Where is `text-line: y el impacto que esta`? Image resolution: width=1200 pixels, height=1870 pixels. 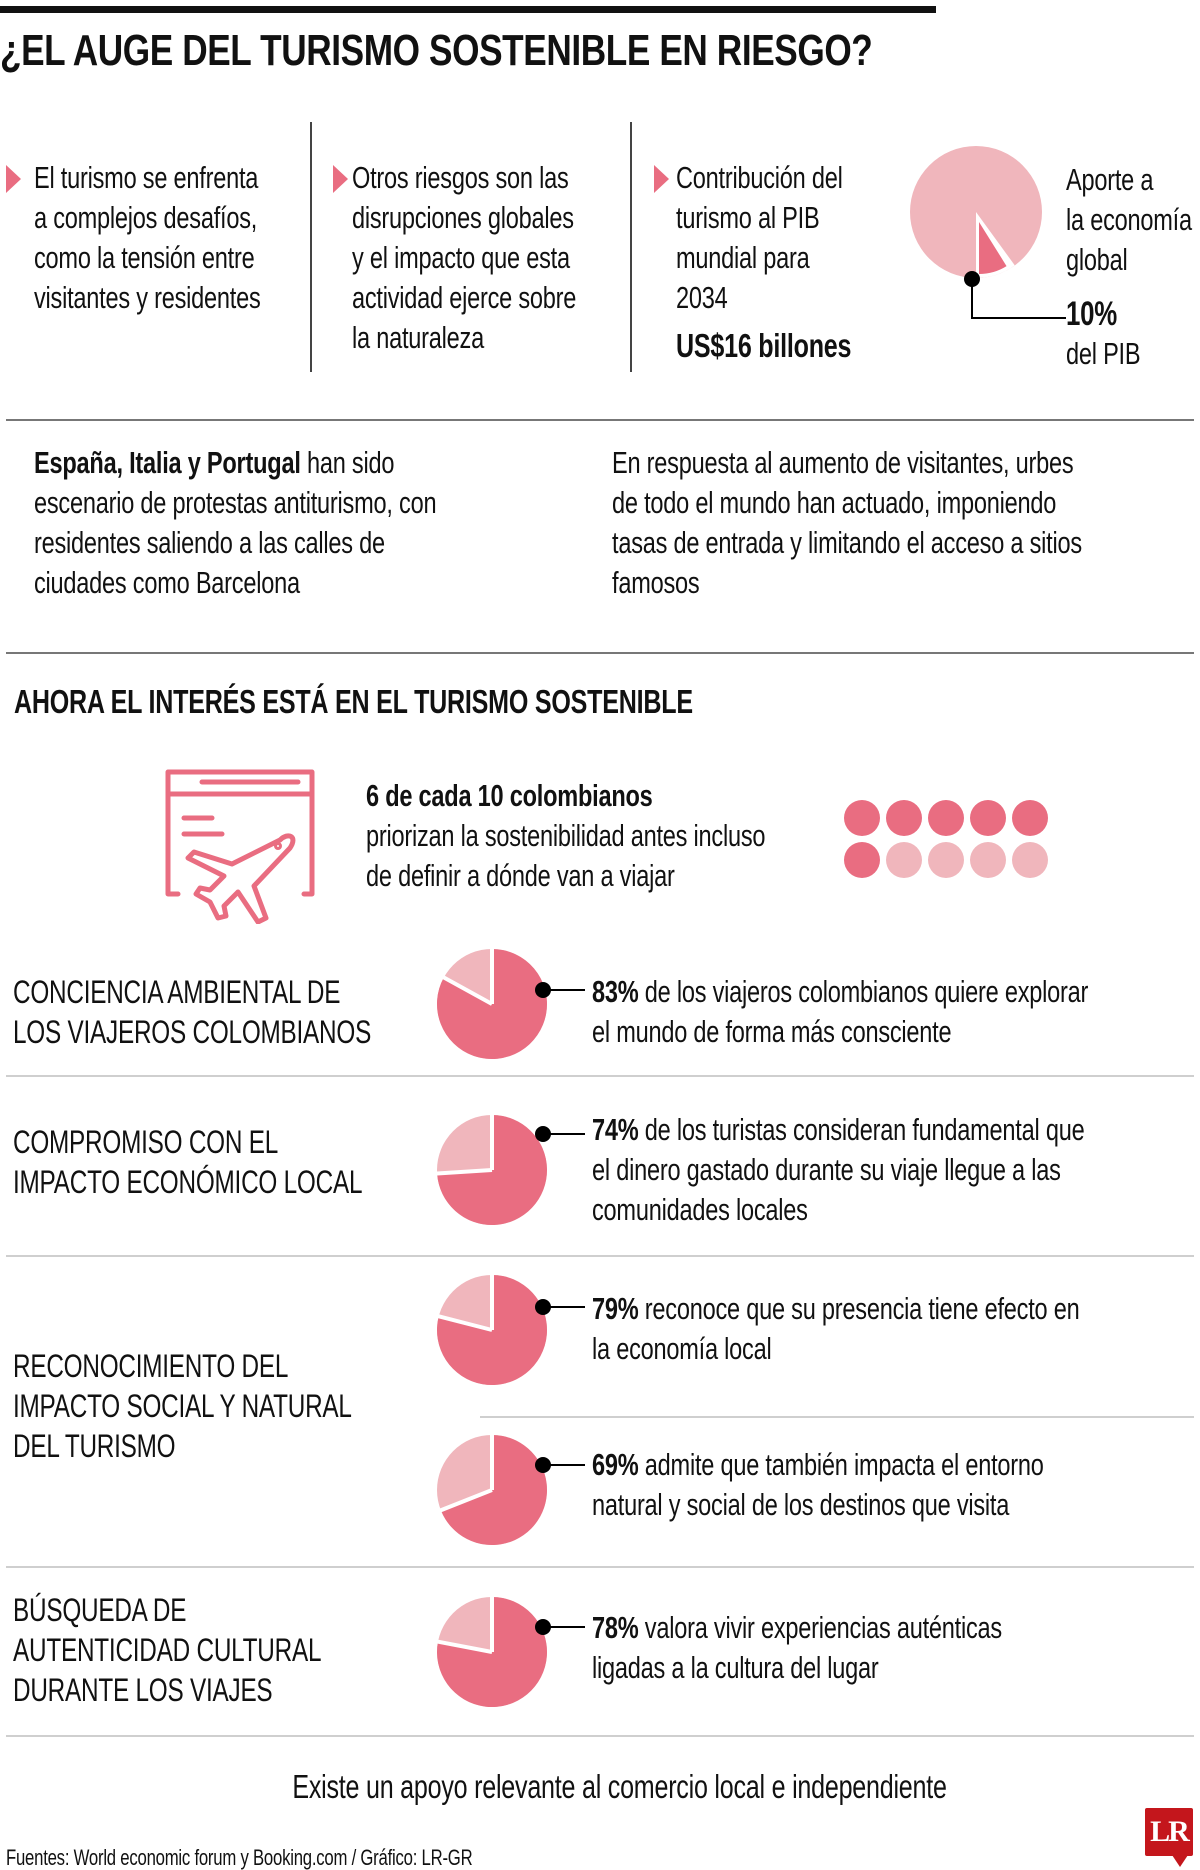
text-line: y el impacto que esta is located at coordinates (461, 257).